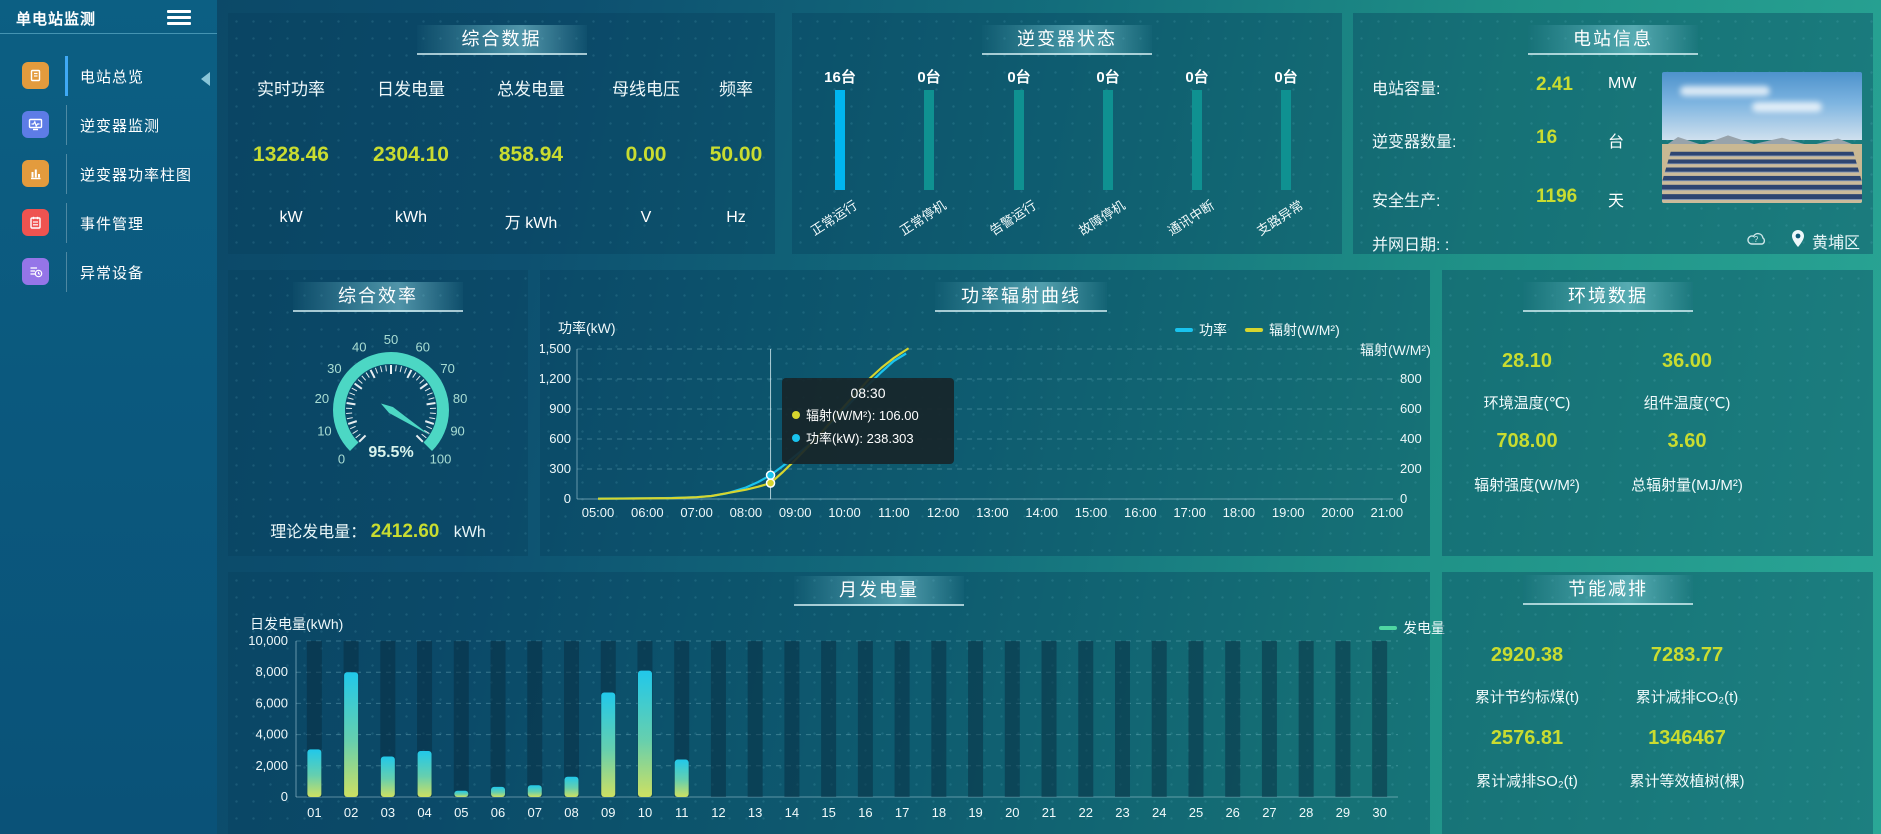 This screenshot has height=834, width=1881. What do you see at coordinates (1527, 781) in the screenshot?
I see `savings-label: 累计减排SO₂(t)` at bounding box center [1527, 781].